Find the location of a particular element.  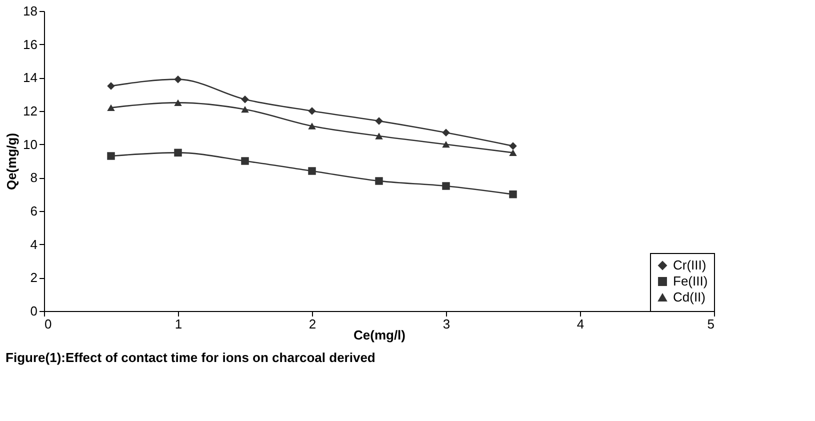

text: Figure(1):Effect of contact time for ions on charcoal derived is located at coordinates (191, 357).